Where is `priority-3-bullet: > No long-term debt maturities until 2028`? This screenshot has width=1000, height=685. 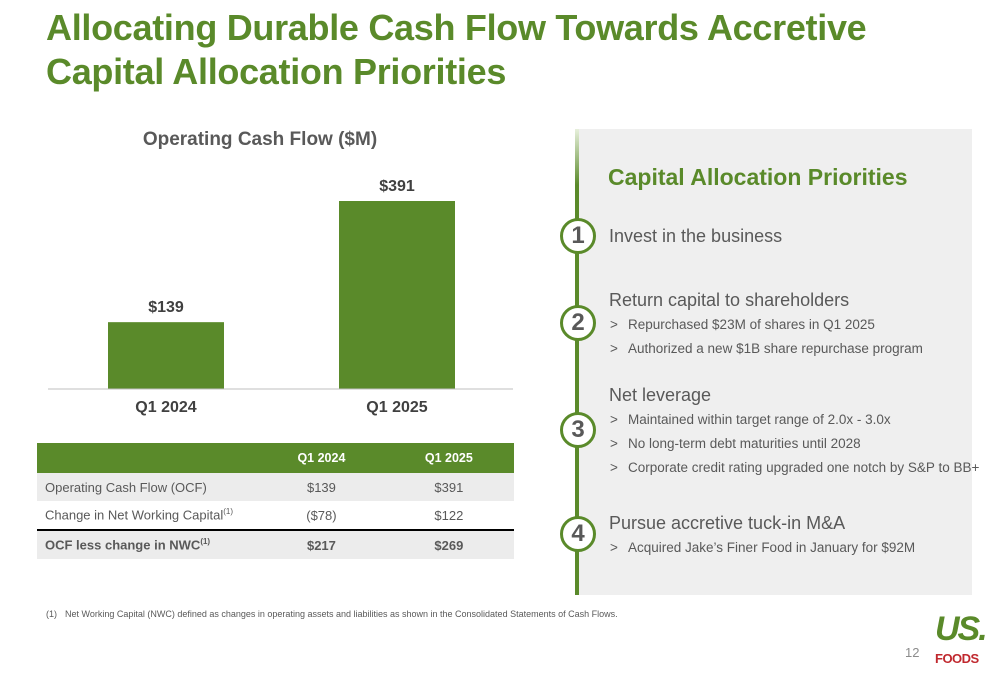
priority-3-bullet: > No long-term debt maturities until 2028 is located at coordinates (735, 443).